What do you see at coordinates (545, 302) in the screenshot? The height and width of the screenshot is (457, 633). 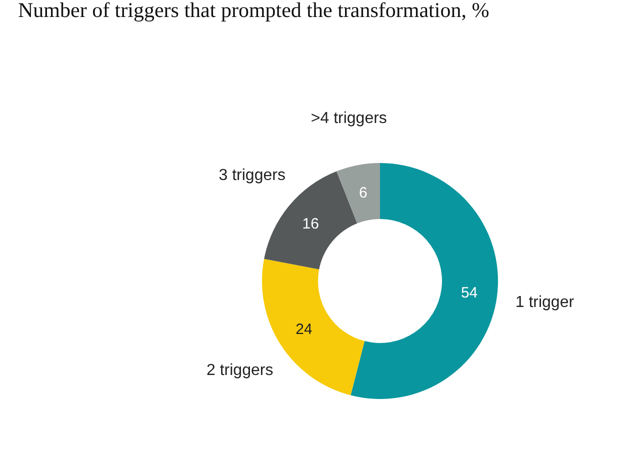 I see `slice-label: 1 trigger` at bounding box center [545, 302].